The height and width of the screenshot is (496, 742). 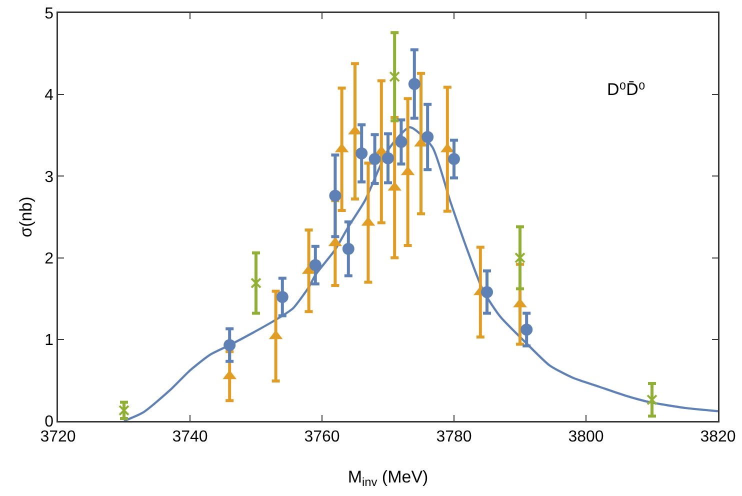 What do you see at coordinates (58, 437) in the screenshot?
I see `x-tick-label: 3720` at bounding box center [58, 437].